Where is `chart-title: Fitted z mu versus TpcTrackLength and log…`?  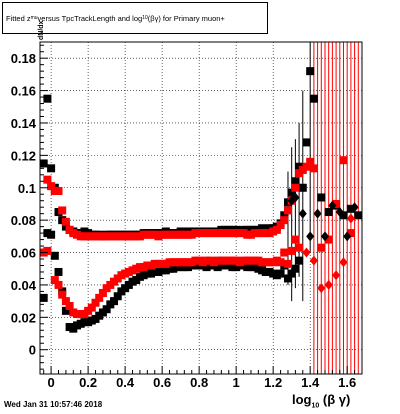 chart-title: Fitted z mu versus TpcTrackLength and log… is located at coordinates (135, 18).